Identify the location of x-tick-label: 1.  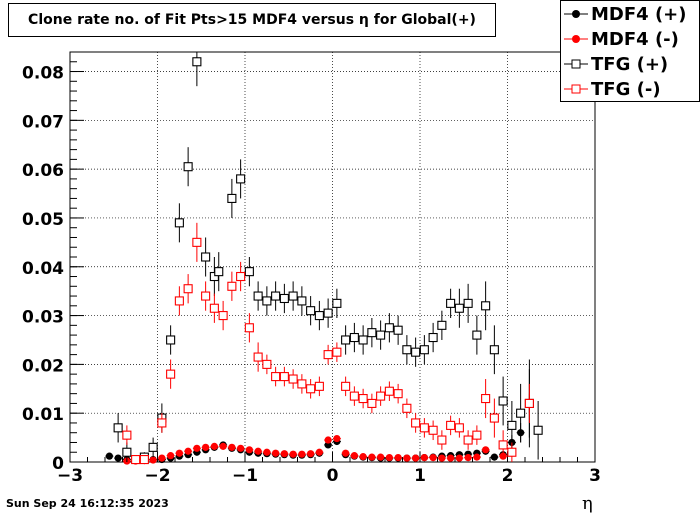
(420, 476).